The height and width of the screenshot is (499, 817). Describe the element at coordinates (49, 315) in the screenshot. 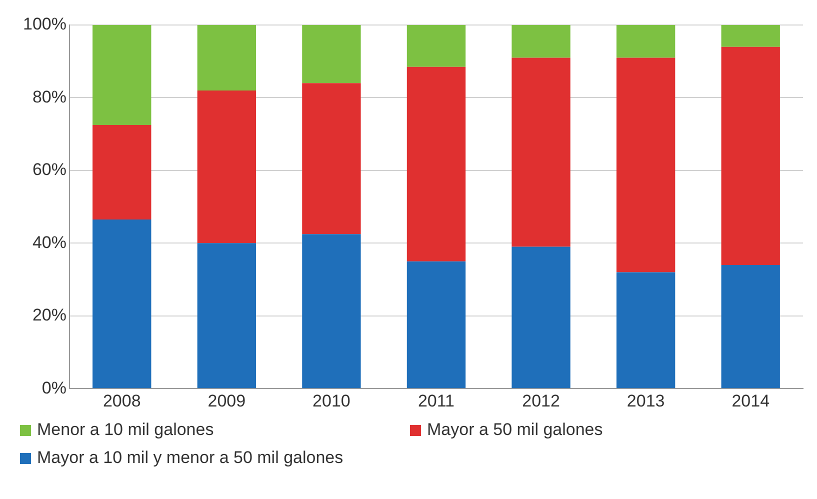

I see `y-tick-label: 20%` at that location.